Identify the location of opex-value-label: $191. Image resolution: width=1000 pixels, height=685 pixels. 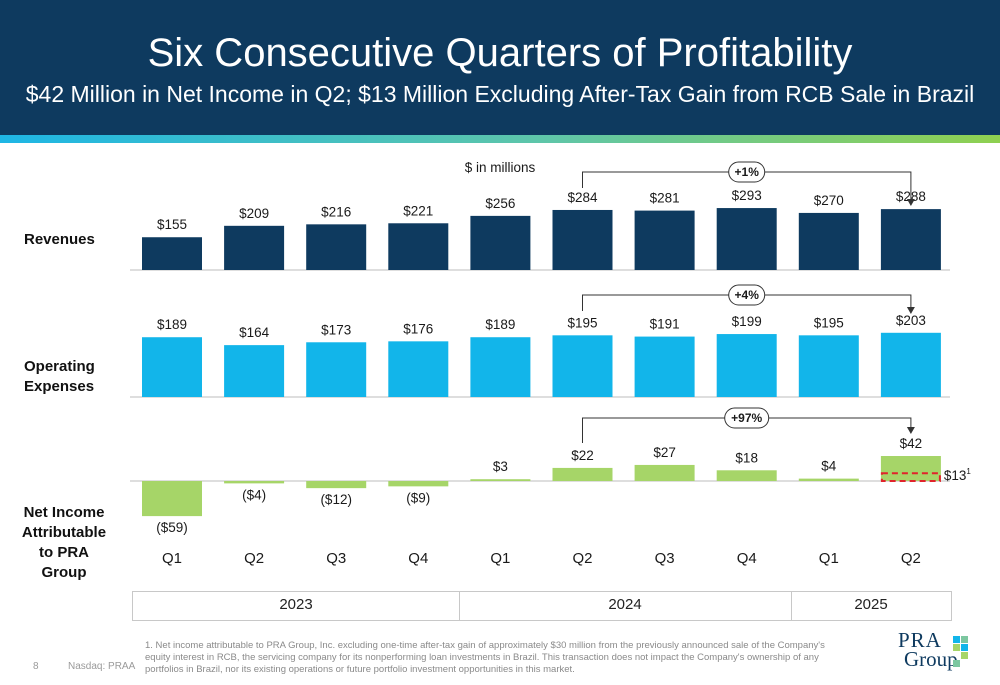
(665, 324).